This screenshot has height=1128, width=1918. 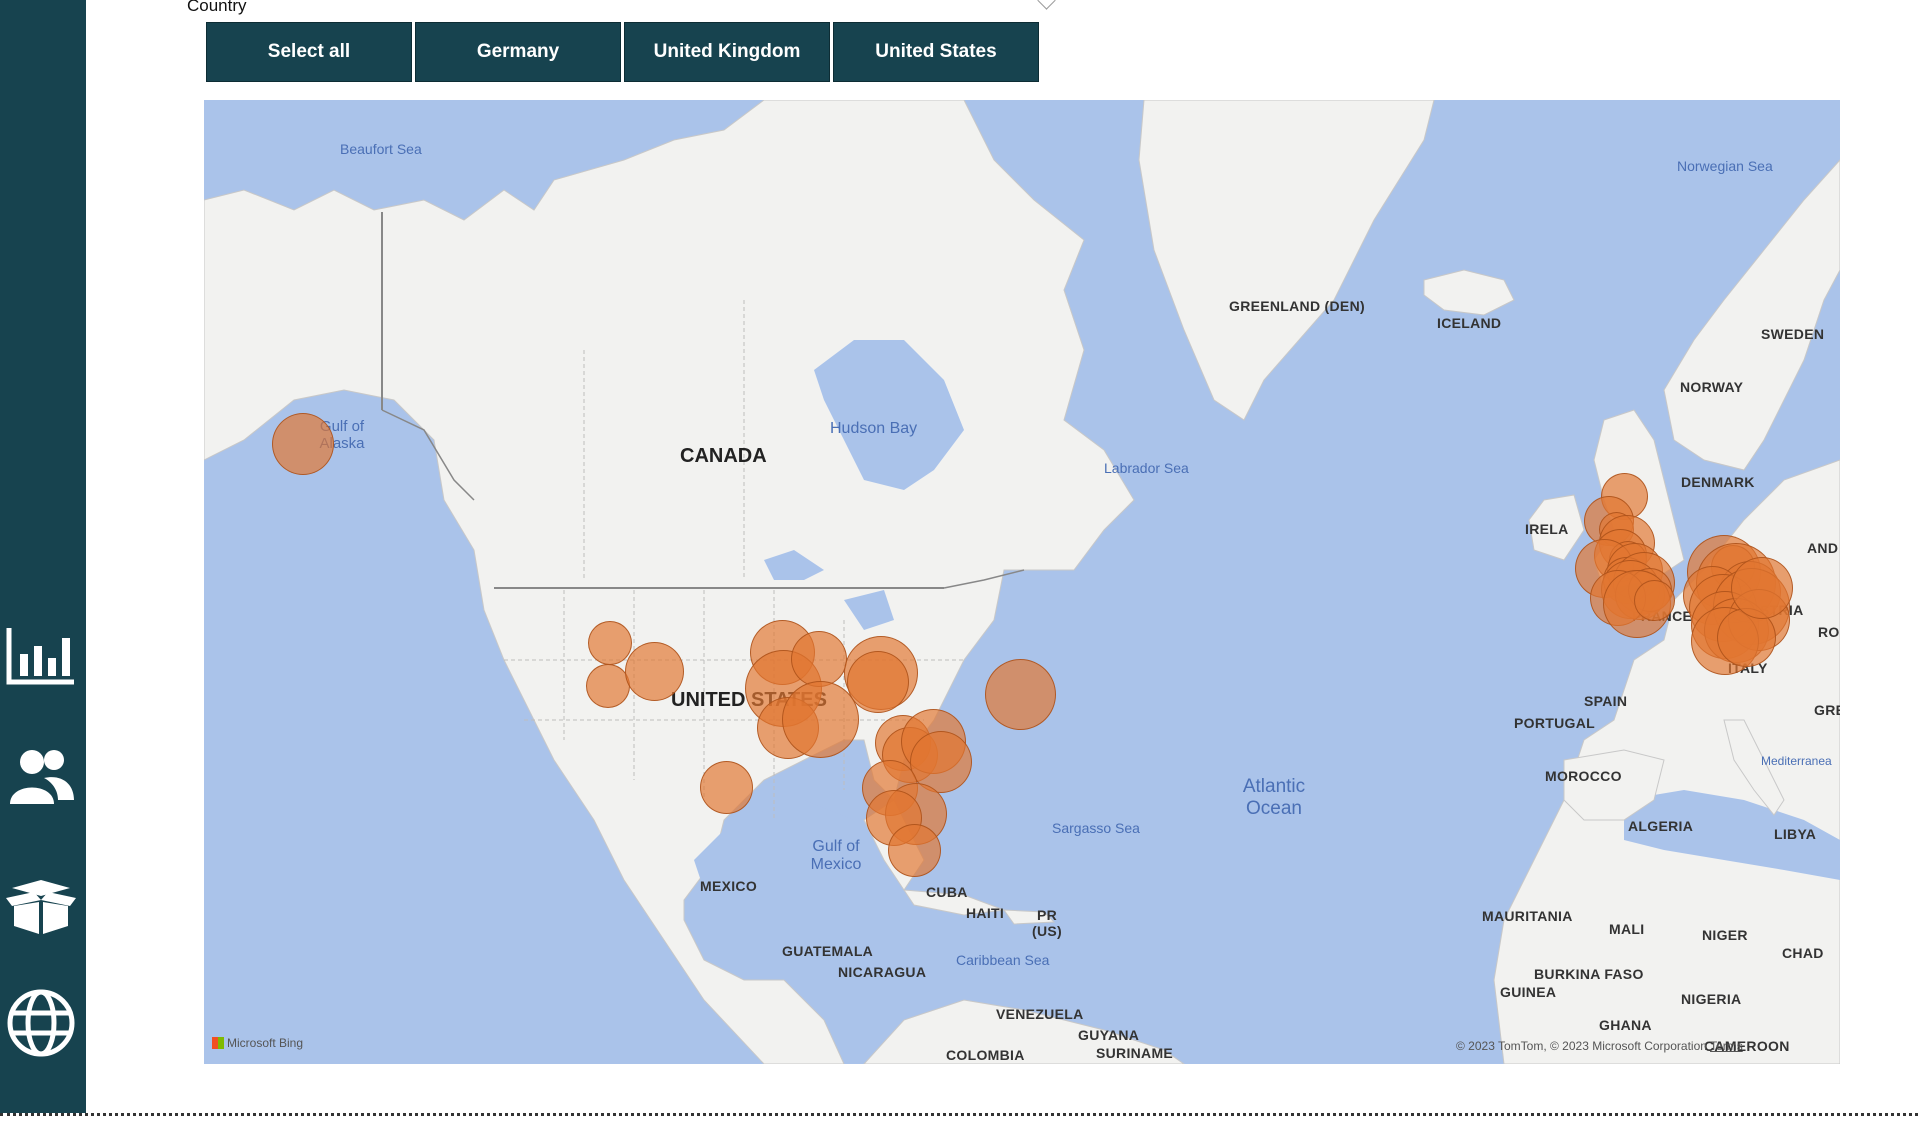 I want to click on label-gulf-of-mexico: Gulf of Mexico, so click(x=836, y=855).